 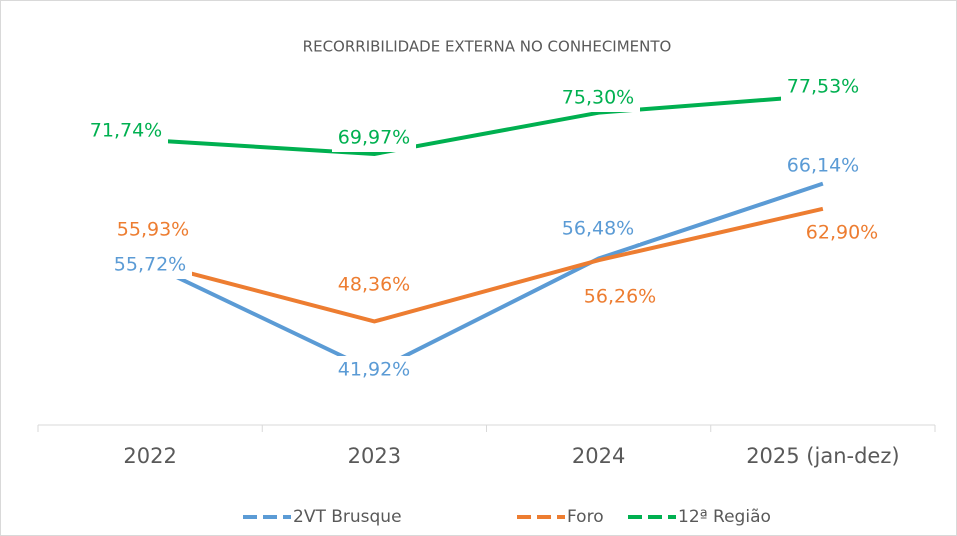 What do you see at coordinates (149, 456) in the screenshot?
I see `x-tick-label: 2022` at bounding box center [149, 456].